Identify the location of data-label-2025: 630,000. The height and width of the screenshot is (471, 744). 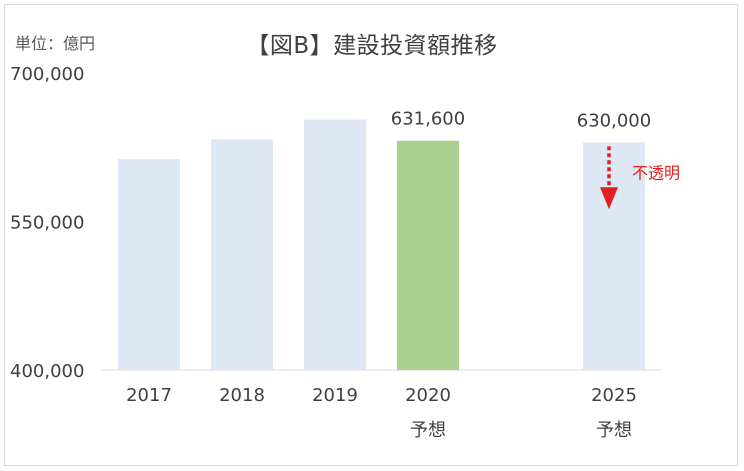
(614, 120).